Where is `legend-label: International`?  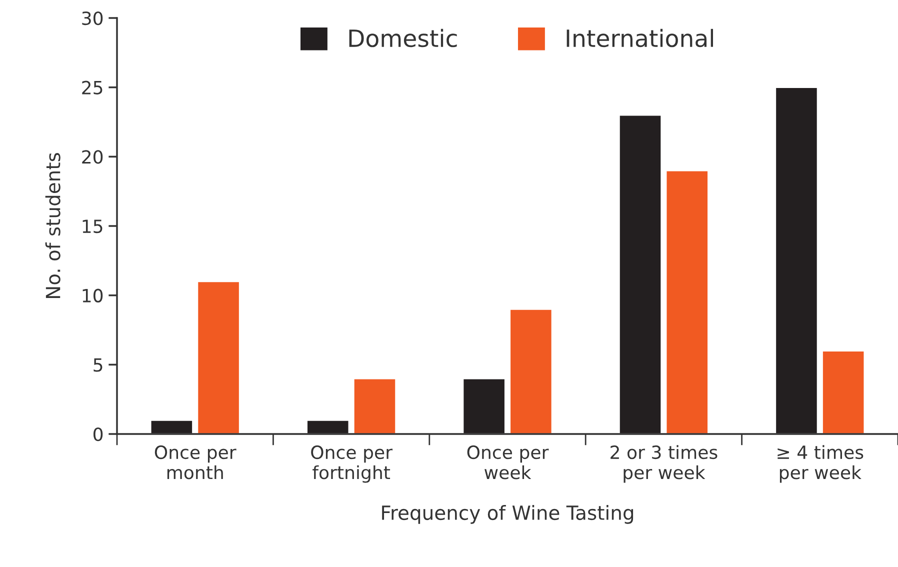
legend-label: International is located at coordinates (639, 38).